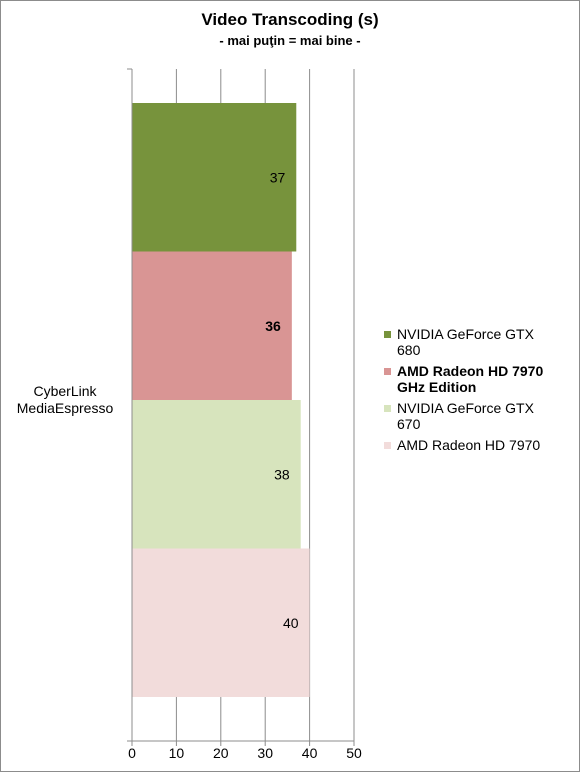 Image resolution: width=580 pixels, height=772 pixels. Describe the element at coordinates (265, 753) in the screenshot. I see `x-tick-label: 30` at that location.